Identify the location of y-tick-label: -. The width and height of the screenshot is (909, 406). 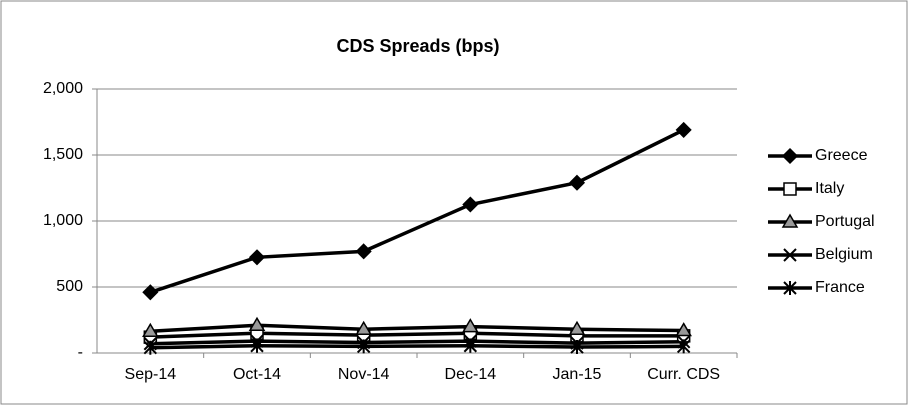
(80, 352).